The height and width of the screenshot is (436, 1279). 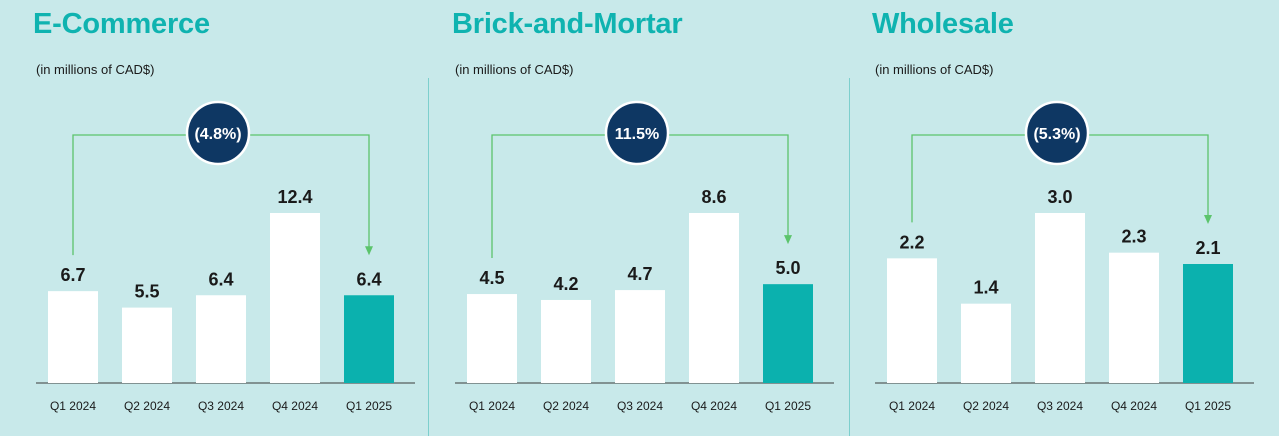 What do you see at coordinates (1133, 237) in the screenshot?
I see `data-label: 2.3` at bounding box center [1133, 237].